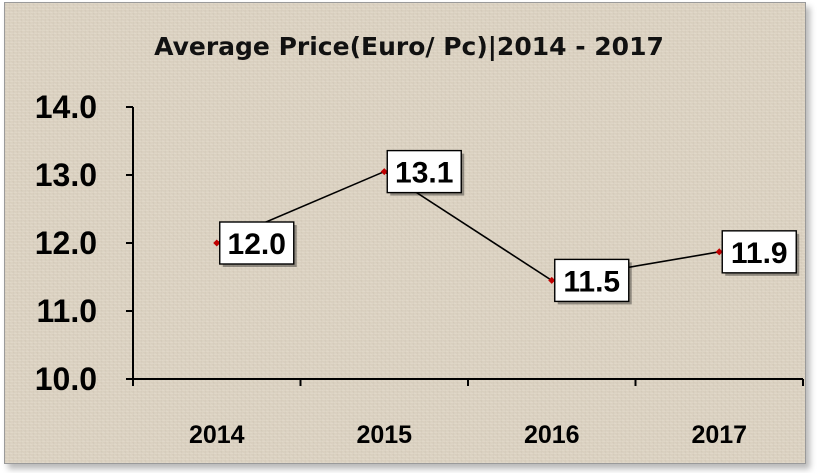  I want to click on data-label: 11.9, so click(760, 253).